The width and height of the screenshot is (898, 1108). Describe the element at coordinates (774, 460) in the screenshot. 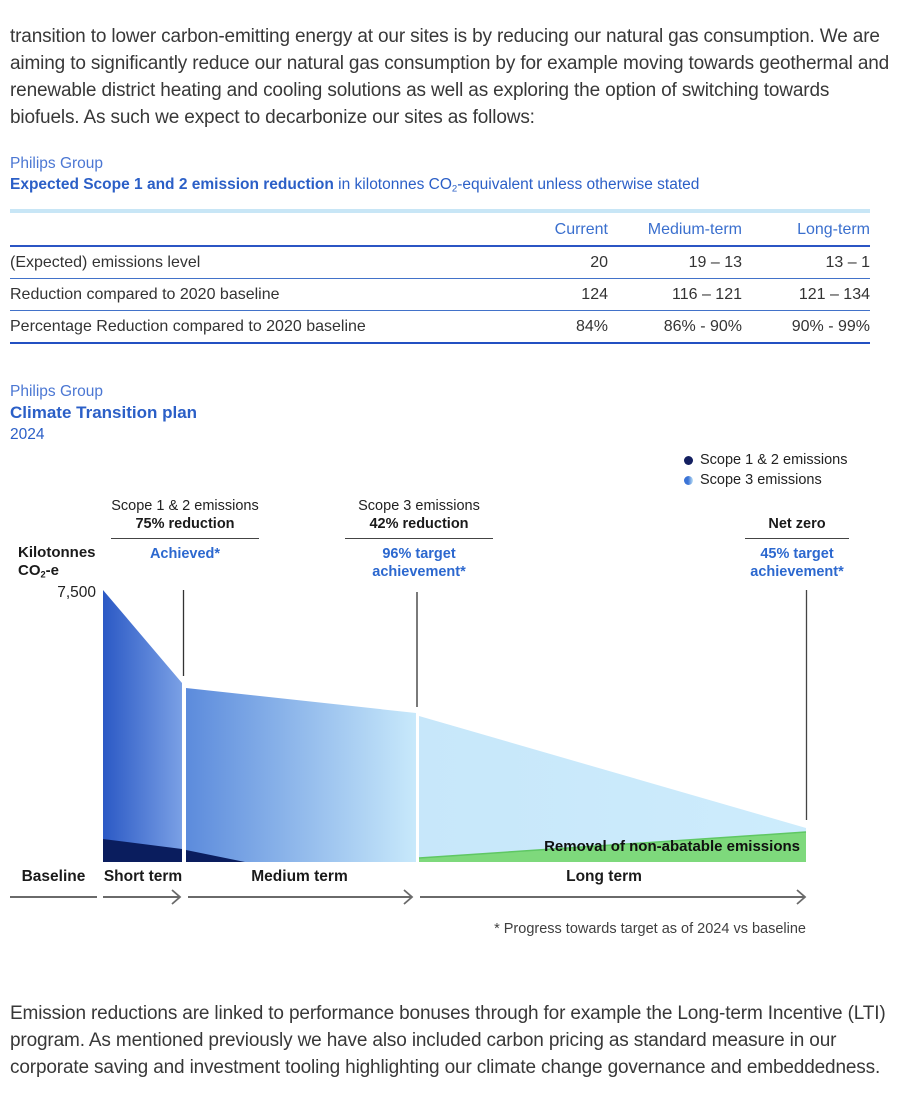

I see `legend-label: Scope 1 & 2 emissions` at that location.